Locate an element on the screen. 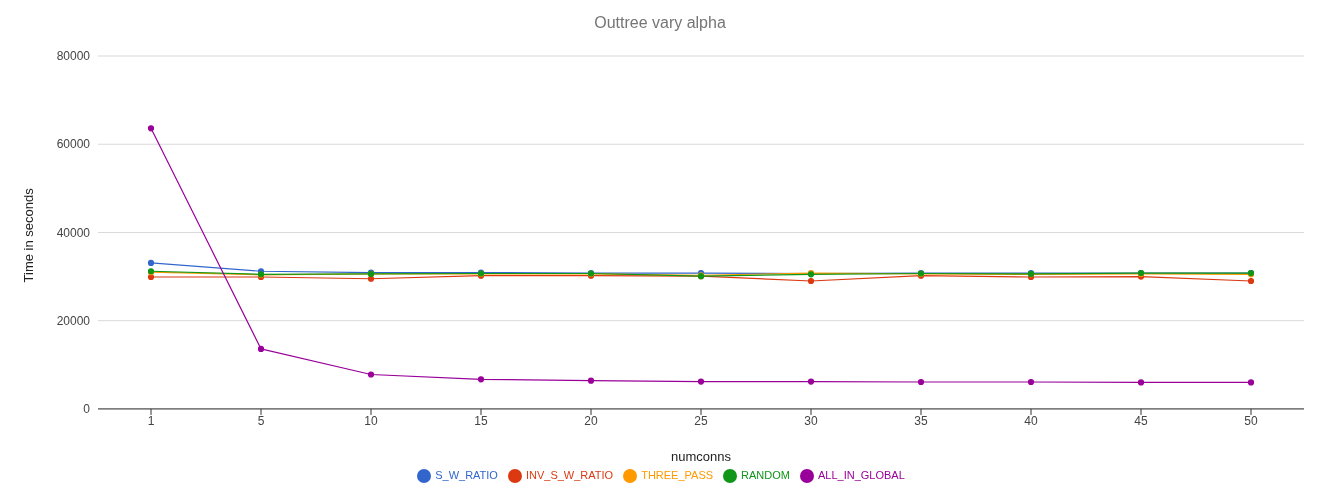  x-tick-label: 5 is located at coordinates (261, 421).